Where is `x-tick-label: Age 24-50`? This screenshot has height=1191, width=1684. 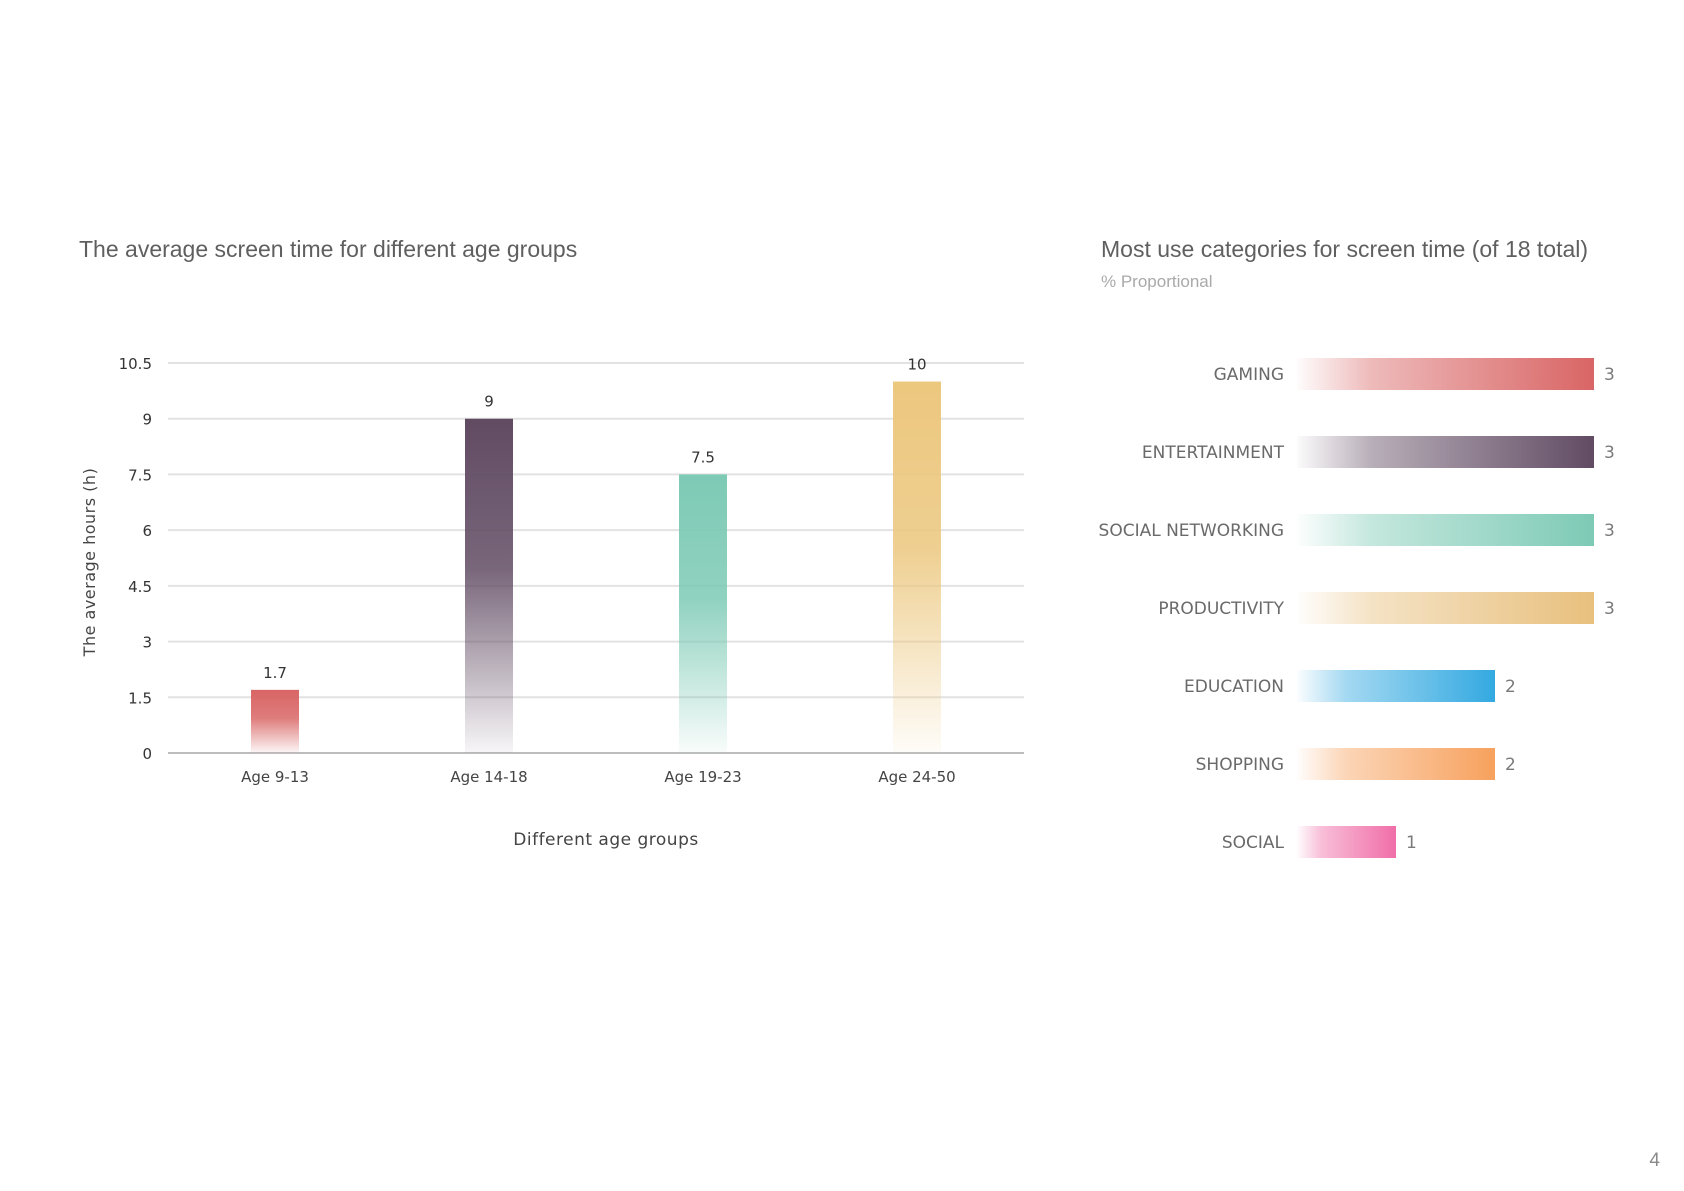 x-tick-label: Age 24-50 is located at coordinates (916, 777).